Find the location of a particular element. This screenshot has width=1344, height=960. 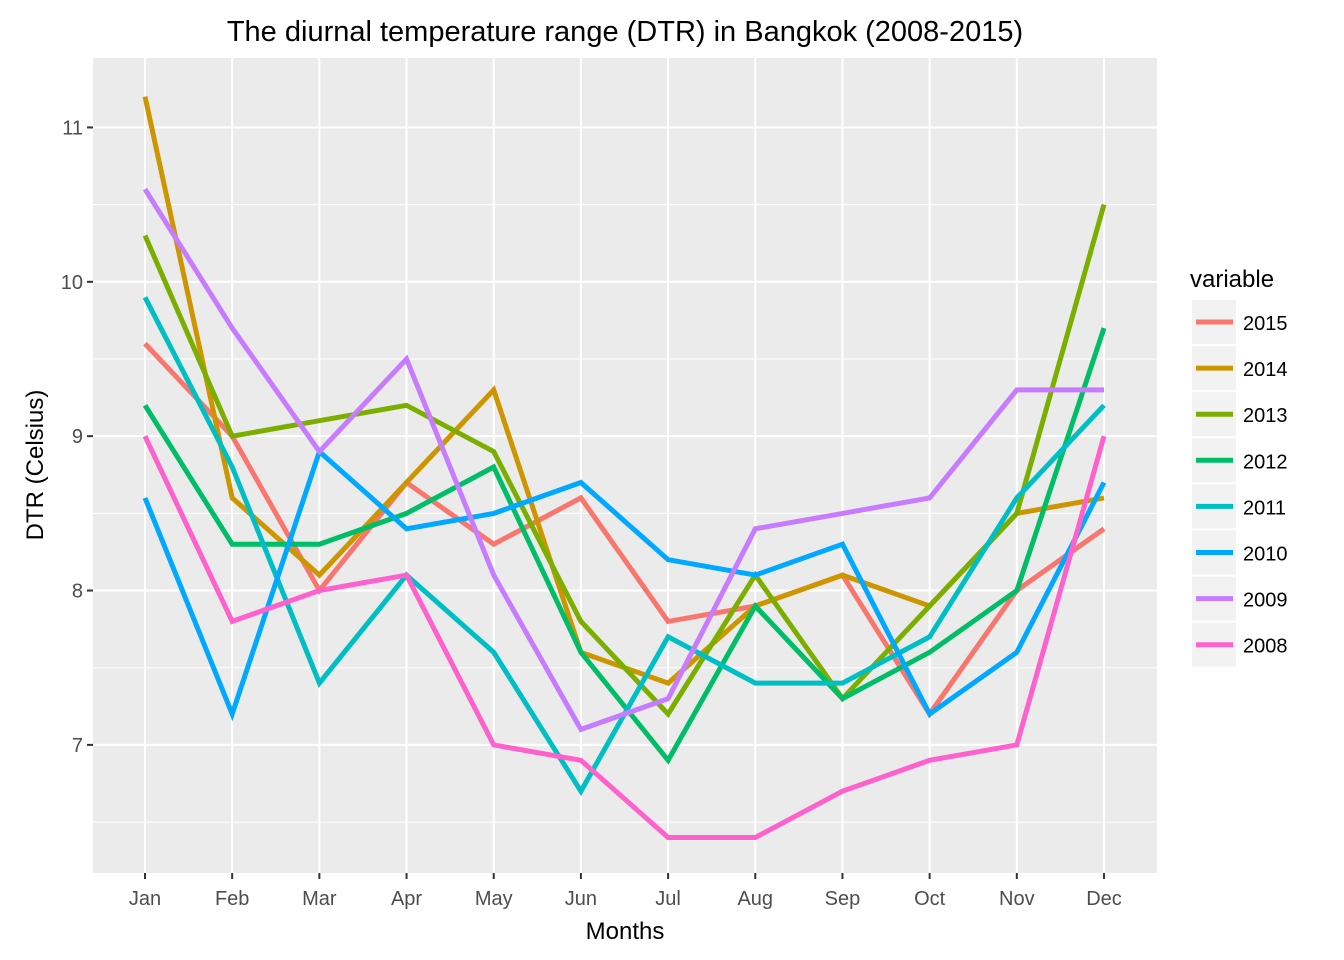

x-tick-label: Dec is located at coordinates (1104, 899).